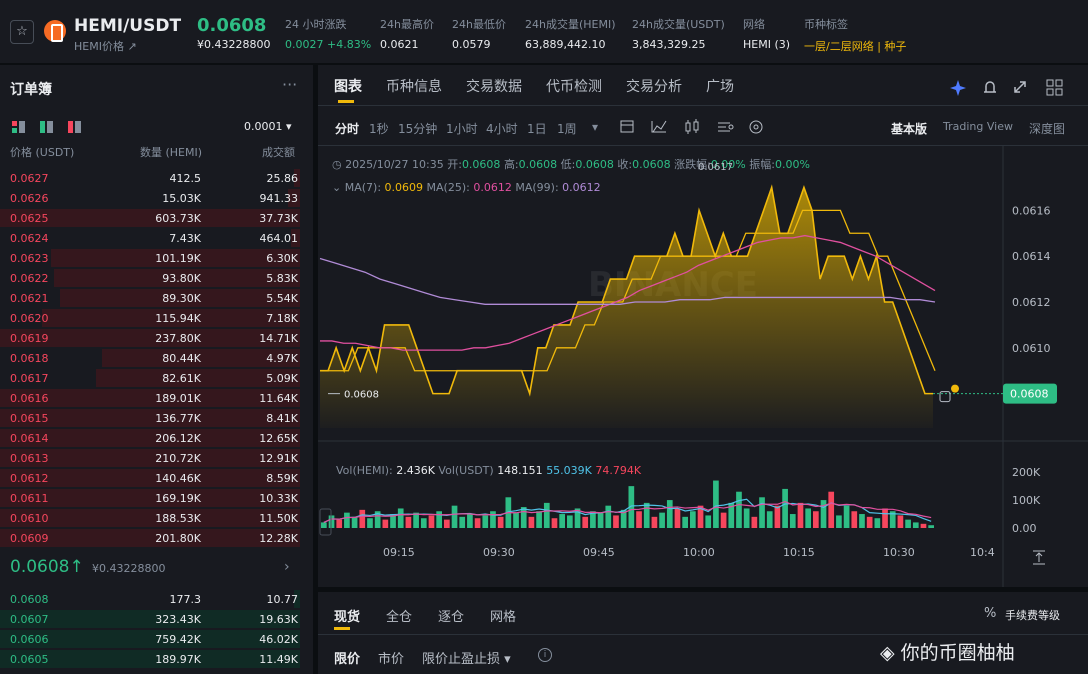  What do you see at coordinates (74, 127) in the screenshot?
I see `book-view-asks-icon` at bounding box center [74, 127].